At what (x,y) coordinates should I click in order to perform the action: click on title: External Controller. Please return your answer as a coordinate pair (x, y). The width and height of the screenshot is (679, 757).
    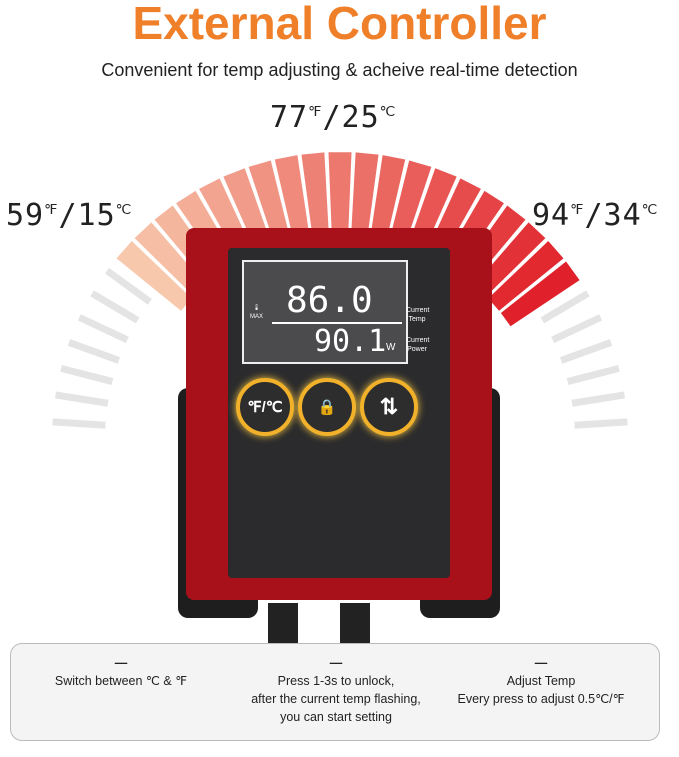
    Looking at the image, I should click on (339, 24).